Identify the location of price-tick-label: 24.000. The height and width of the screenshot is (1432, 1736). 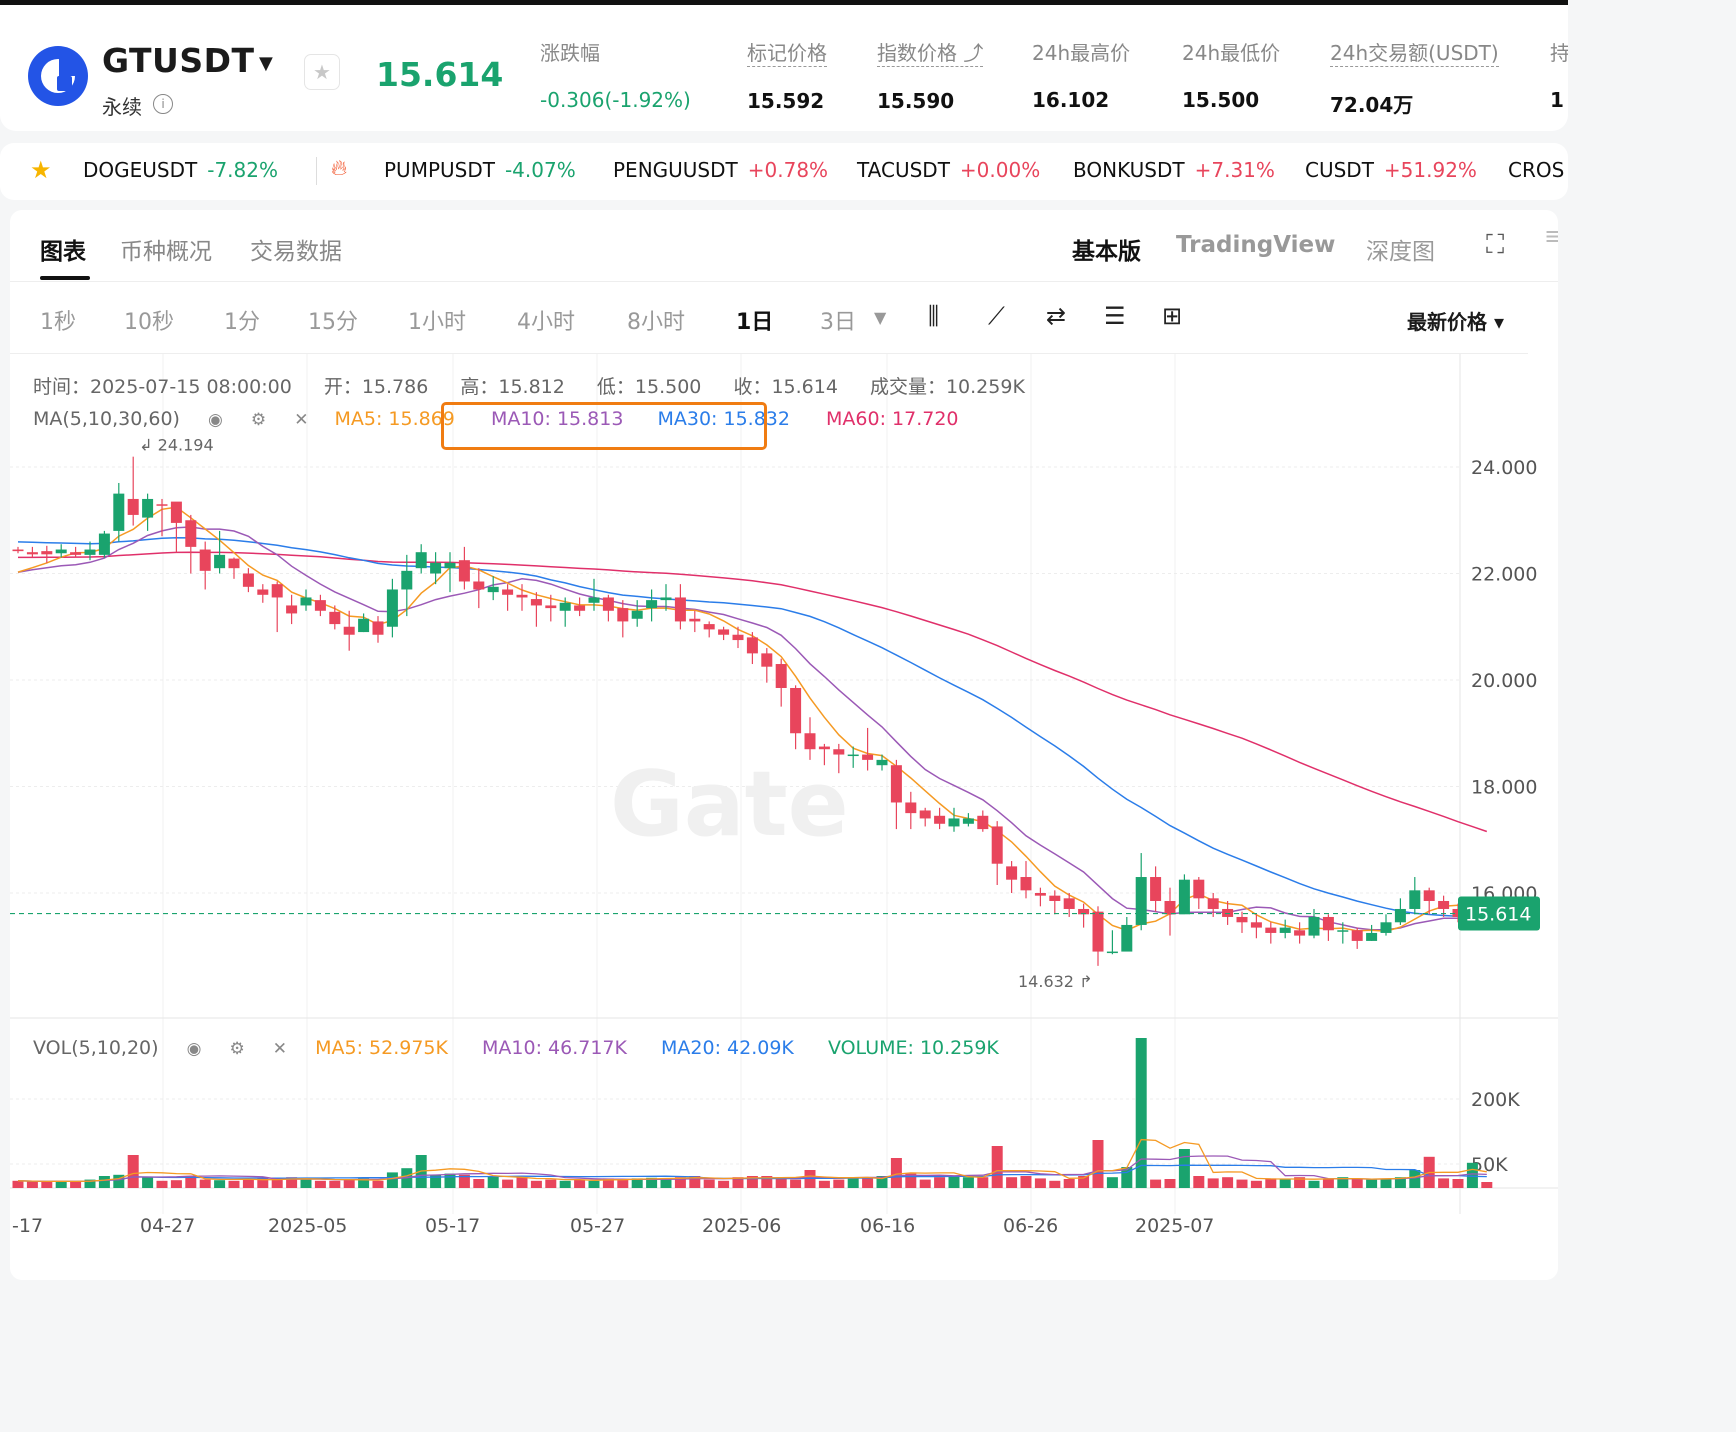
(1504, 468).